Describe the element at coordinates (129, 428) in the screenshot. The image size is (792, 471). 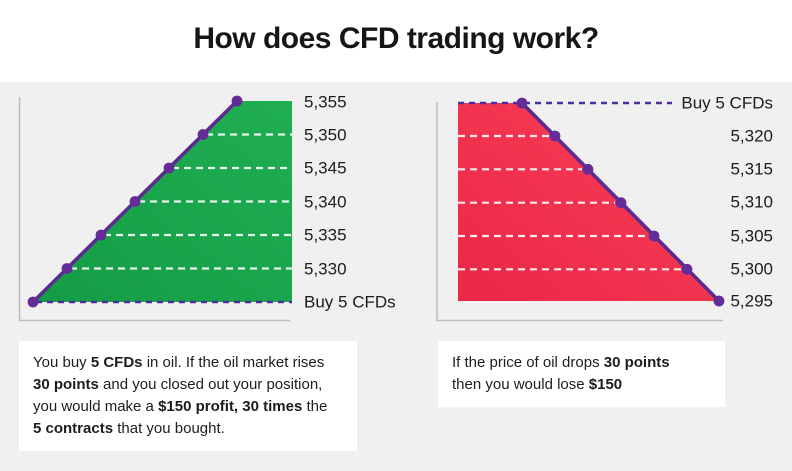
I see `caption-line: 5 contracts that you bought.` at that location.